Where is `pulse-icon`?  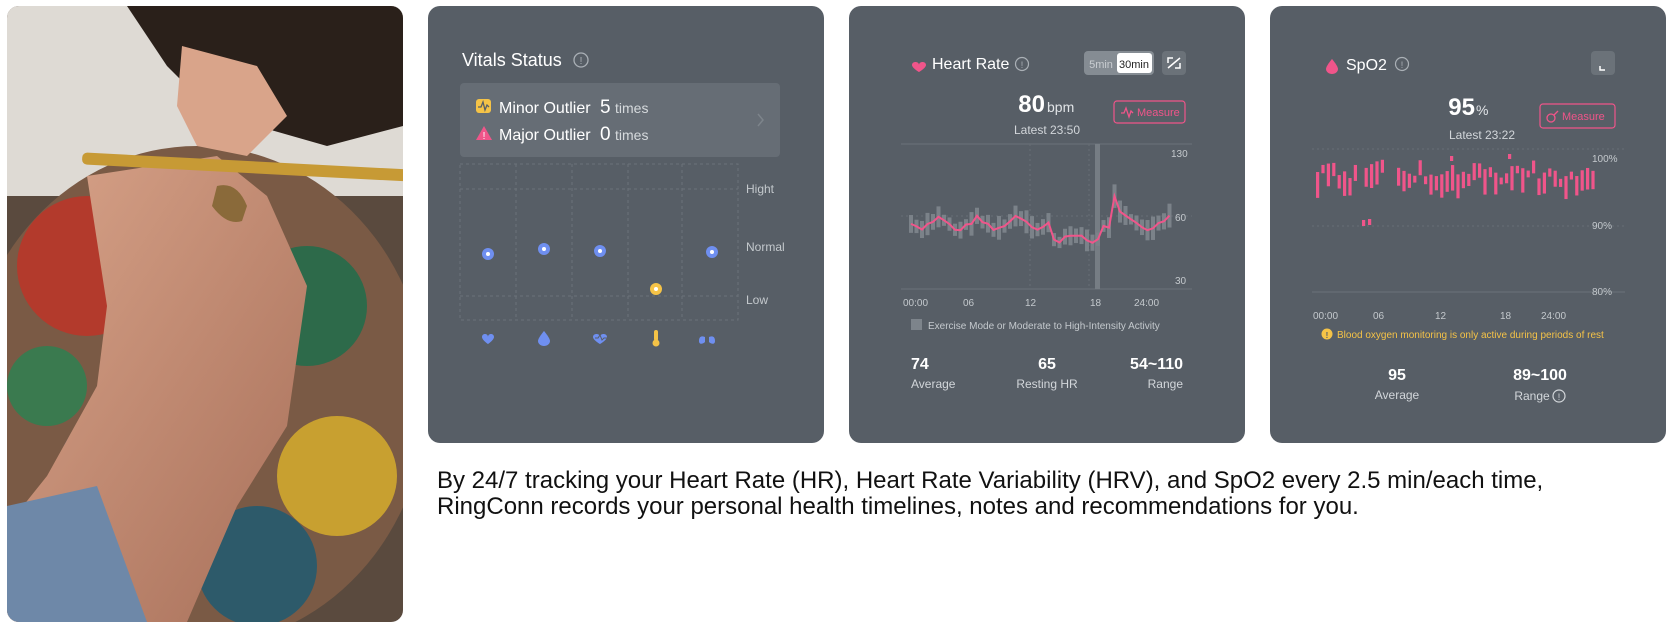 pulse-icon is located at coordinates (1127, 113).